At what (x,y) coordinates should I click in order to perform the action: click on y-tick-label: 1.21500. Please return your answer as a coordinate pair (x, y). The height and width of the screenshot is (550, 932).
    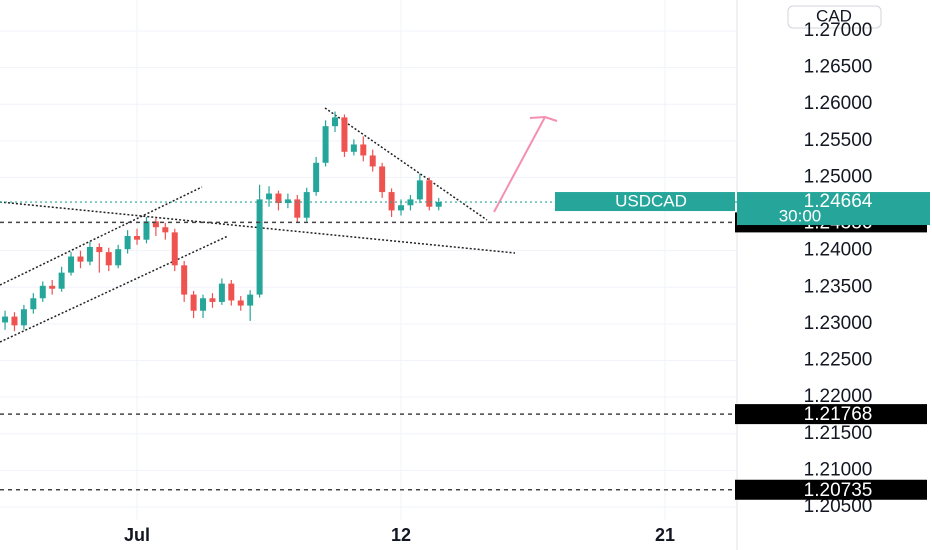
    Looking at the image, I should click on (838, 433).